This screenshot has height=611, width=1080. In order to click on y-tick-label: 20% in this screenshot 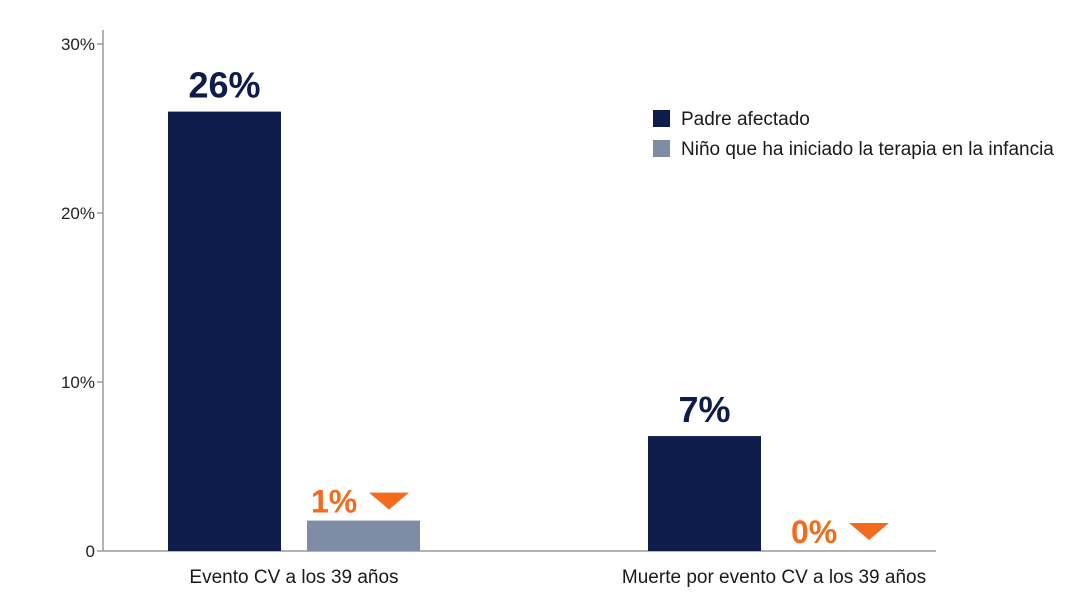, I will do `click(78, 213)`.